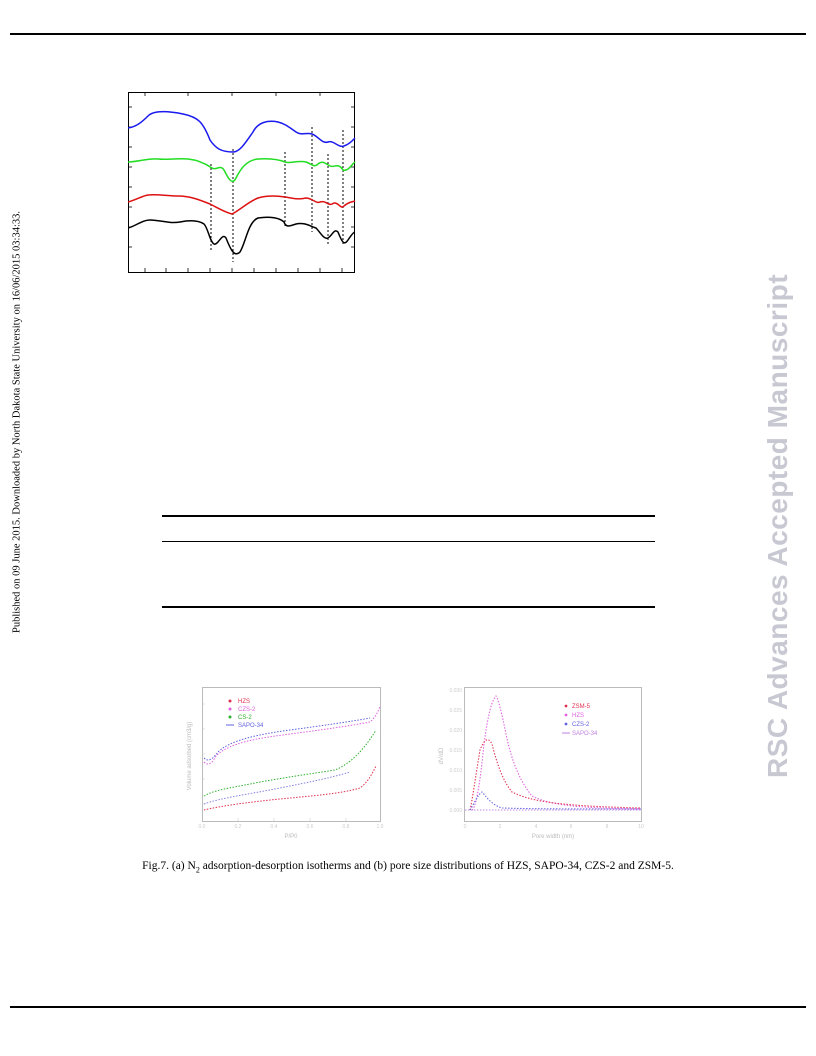 This screenshot has height=1056, width=816. I want to click on isotherm-tick-labels: 0.0 0.2 0.4 0.6 0.8 1.0, so click(291, 827).